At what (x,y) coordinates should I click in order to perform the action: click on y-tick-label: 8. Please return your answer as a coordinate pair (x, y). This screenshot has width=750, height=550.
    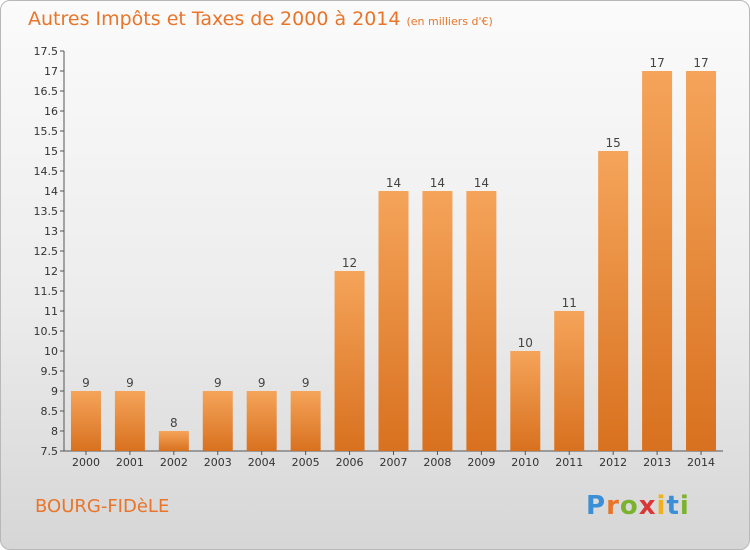
    Looking at the image, I should click on (54, 431).